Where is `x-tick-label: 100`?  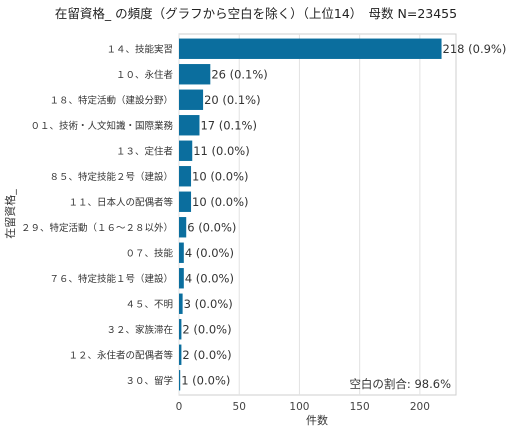
x-tick-label: 100 is located at coordinates (299, 407).